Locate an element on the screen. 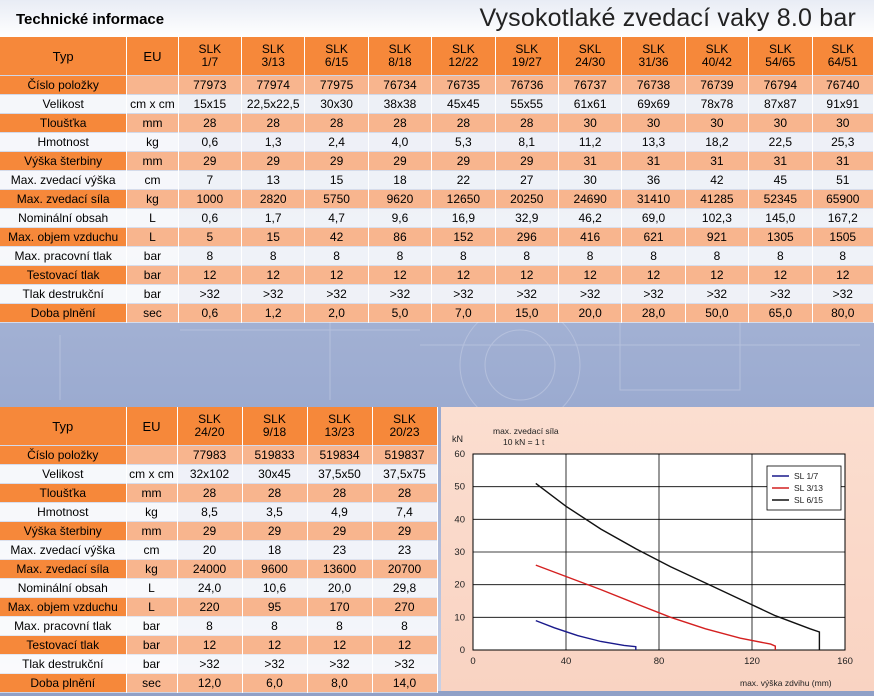  table-cell: 95 is located at coordinates (275, 607).